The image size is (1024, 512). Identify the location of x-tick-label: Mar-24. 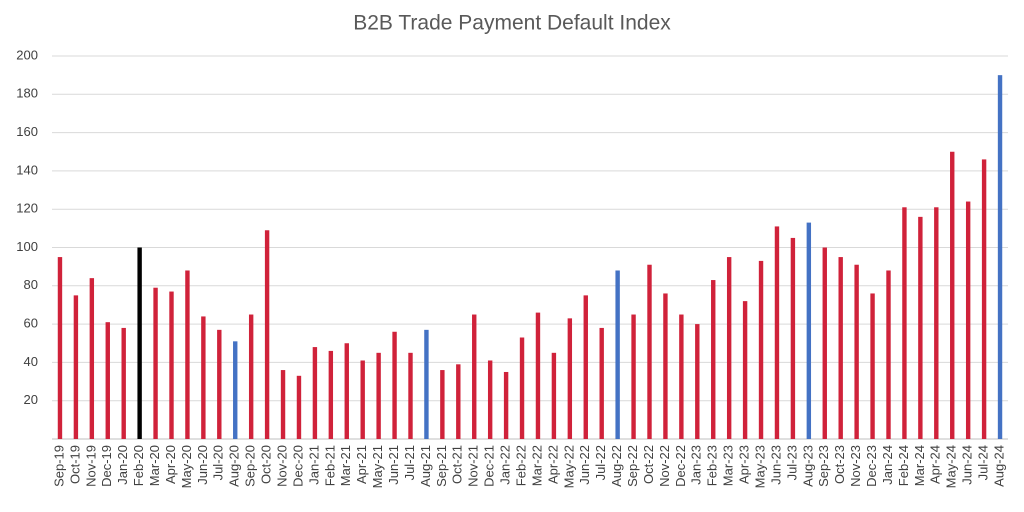
(919, 465).